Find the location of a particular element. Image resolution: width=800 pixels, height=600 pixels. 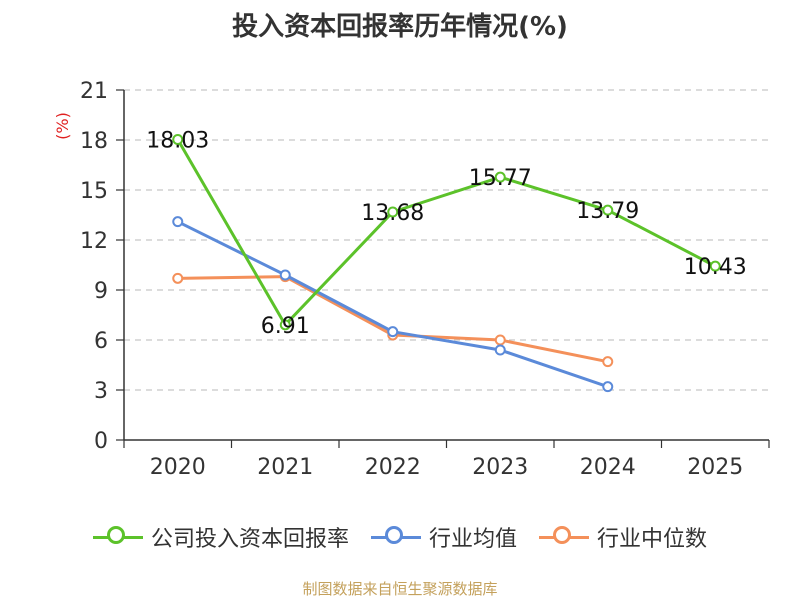

source-note: 制图数据来自恒生聚源数据库 is located at coordinates (400, 589).